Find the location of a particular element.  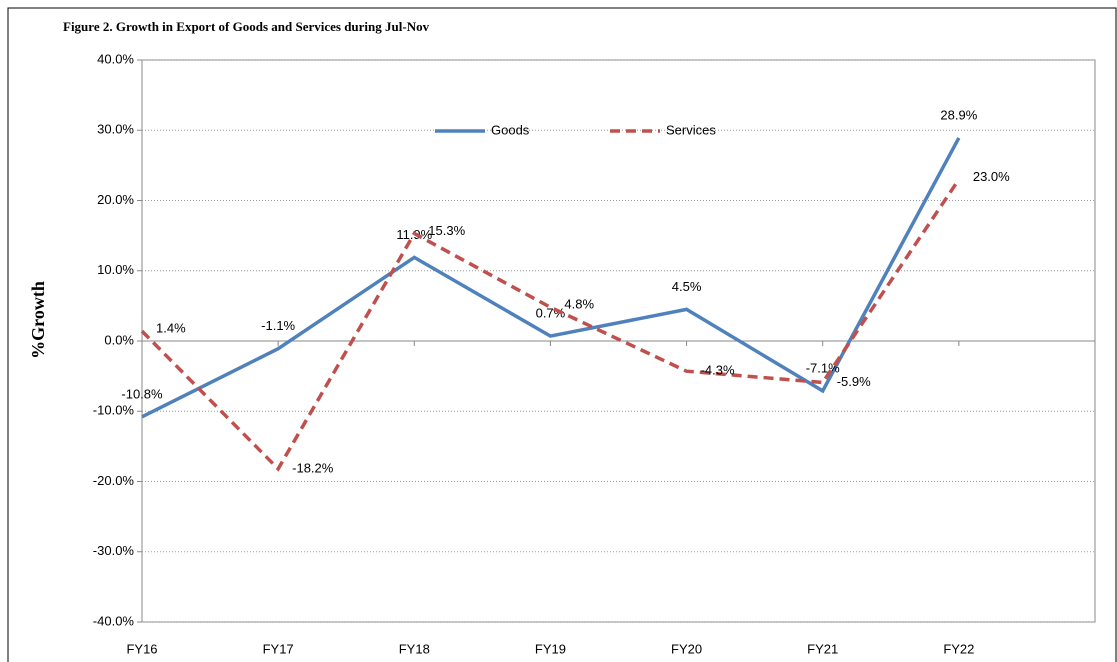

y-tick-label: 0.0% is located at coordinates (119, 339).